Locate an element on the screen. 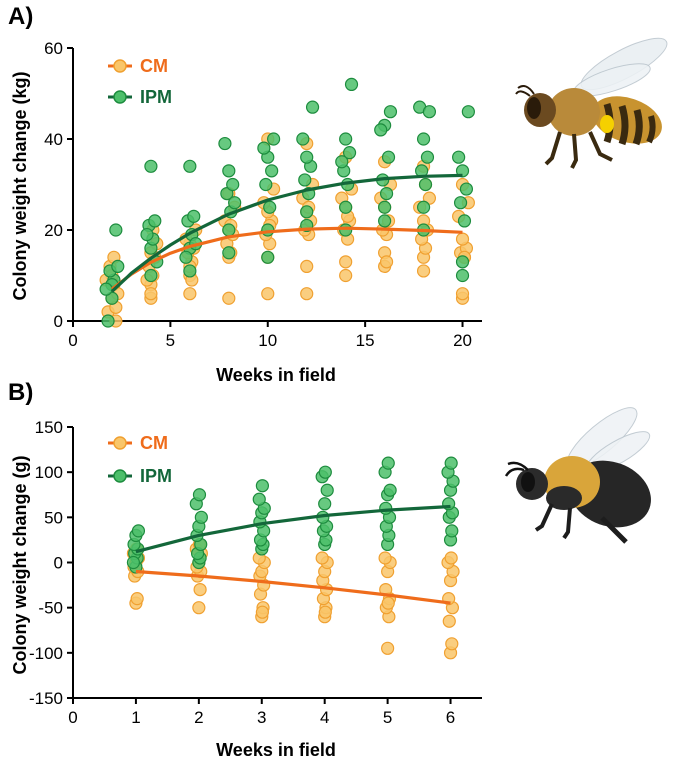 This screenshot has height=760, width=685. panel-b-y-tick-label: -100 is located at coordinates (46, 653).